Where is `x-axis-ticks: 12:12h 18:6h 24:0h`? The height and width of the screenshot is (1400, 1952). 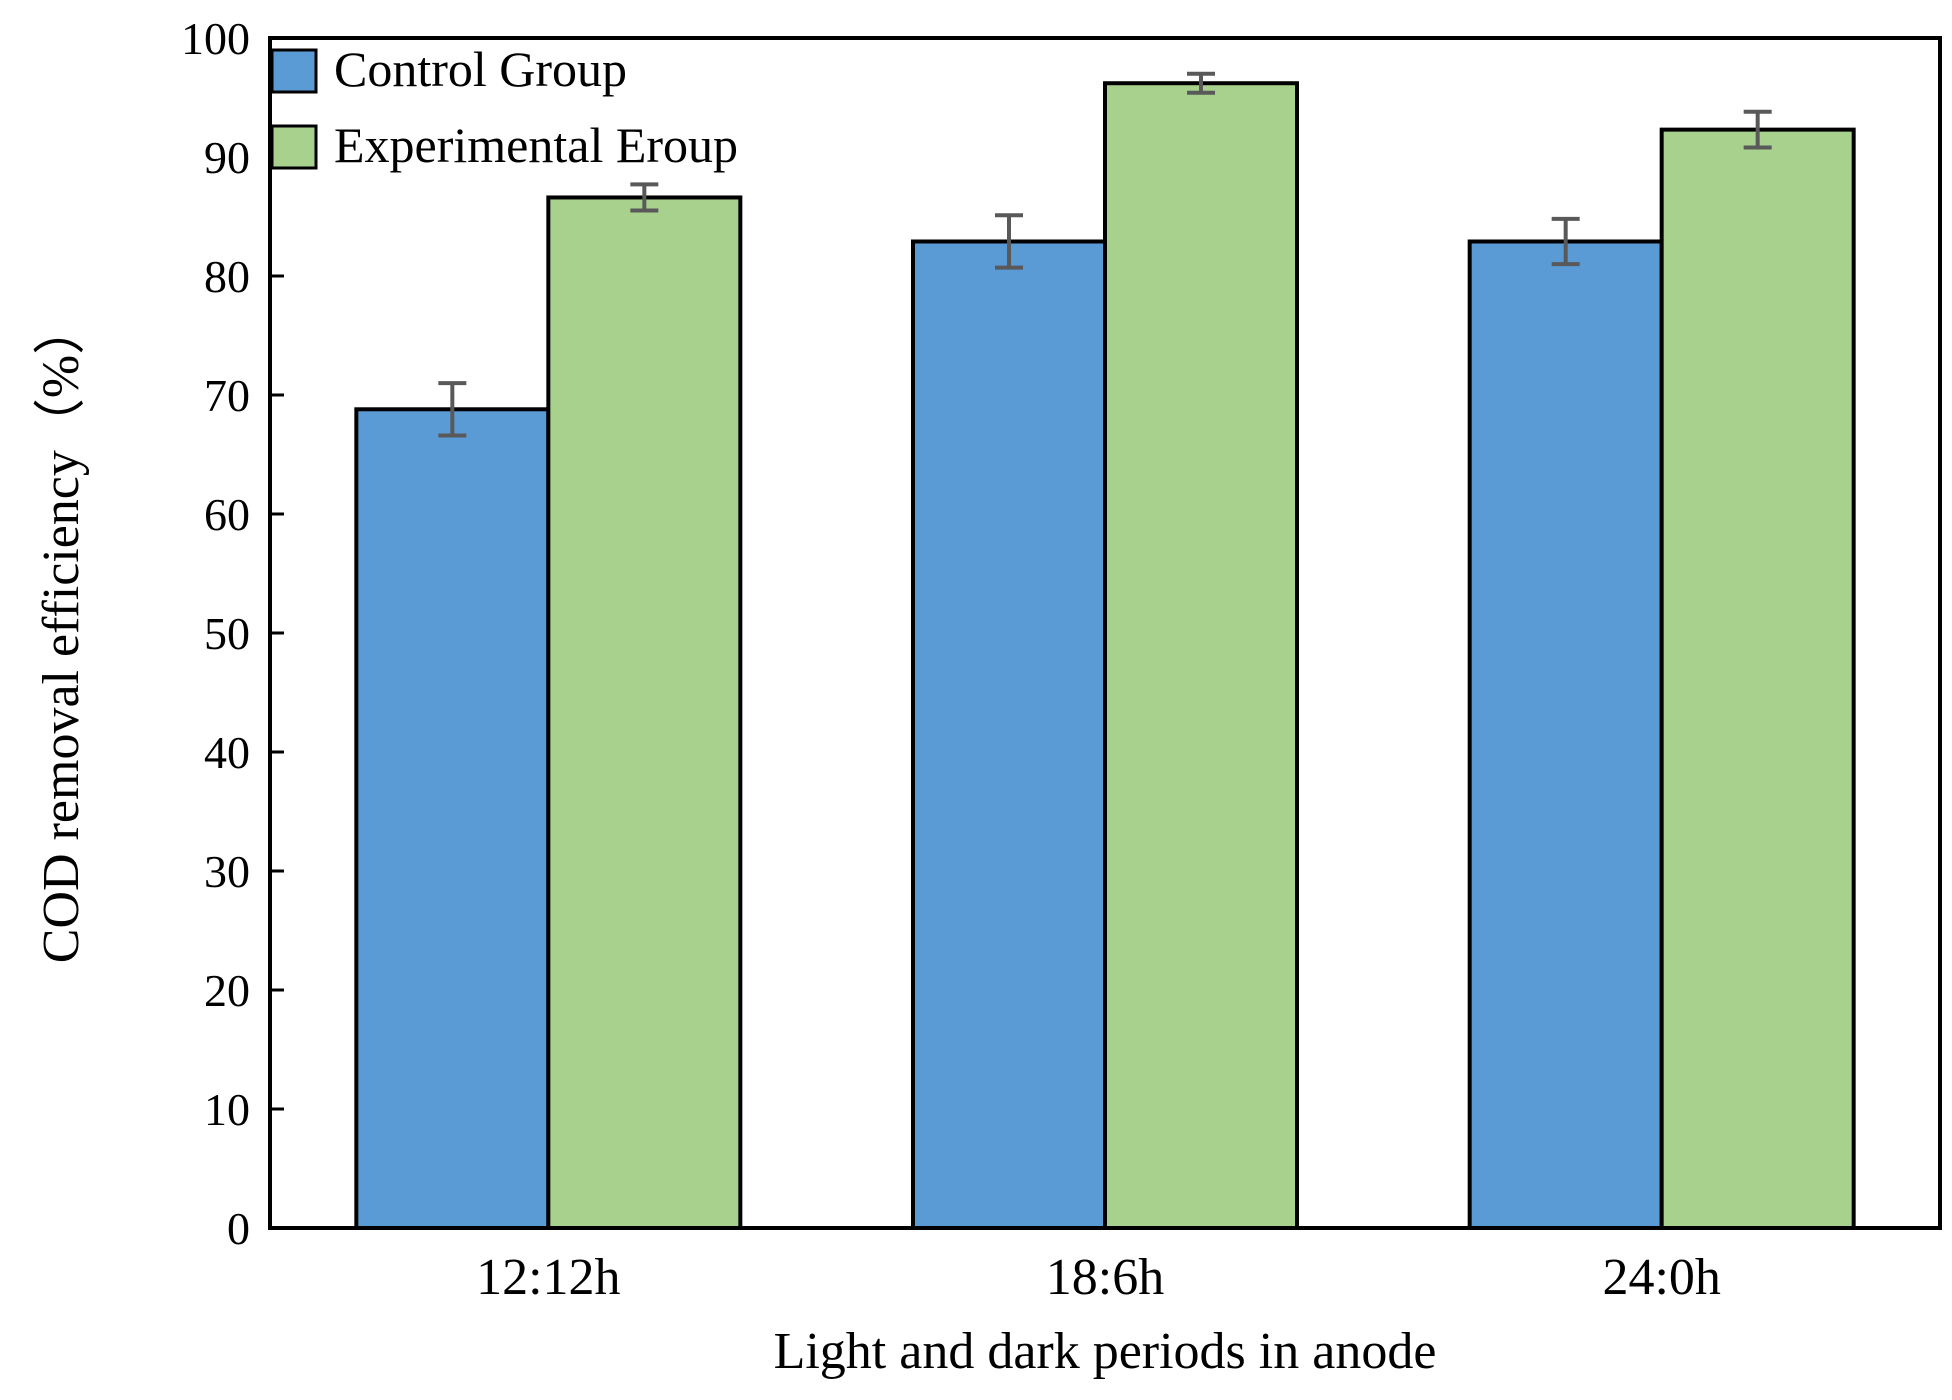 x-axis-ticks: 12:12h 18:6h 24:0h is located at coordinates (1098, 1277).